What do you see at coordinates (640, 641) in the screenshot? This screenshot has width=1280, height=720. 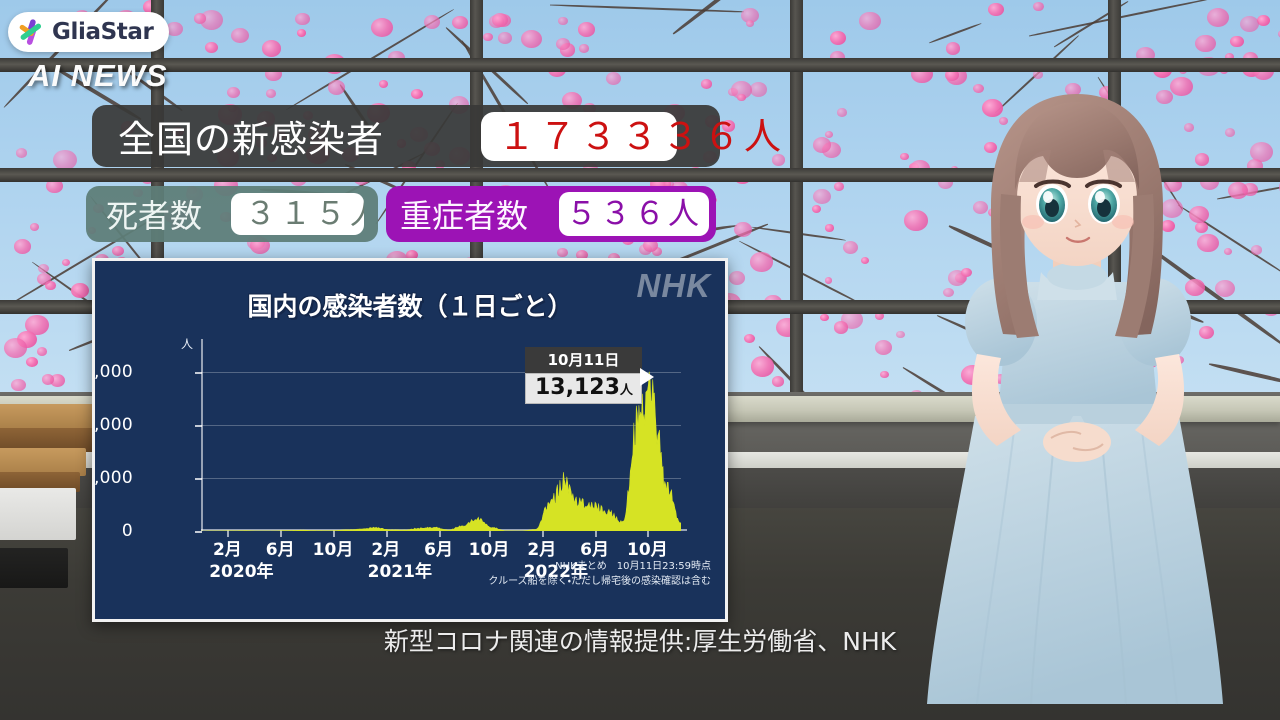 I see `source-caption: 新型コロナ関連の情報提供:厚生労働省、NHK` at bounding box center [640, 641].